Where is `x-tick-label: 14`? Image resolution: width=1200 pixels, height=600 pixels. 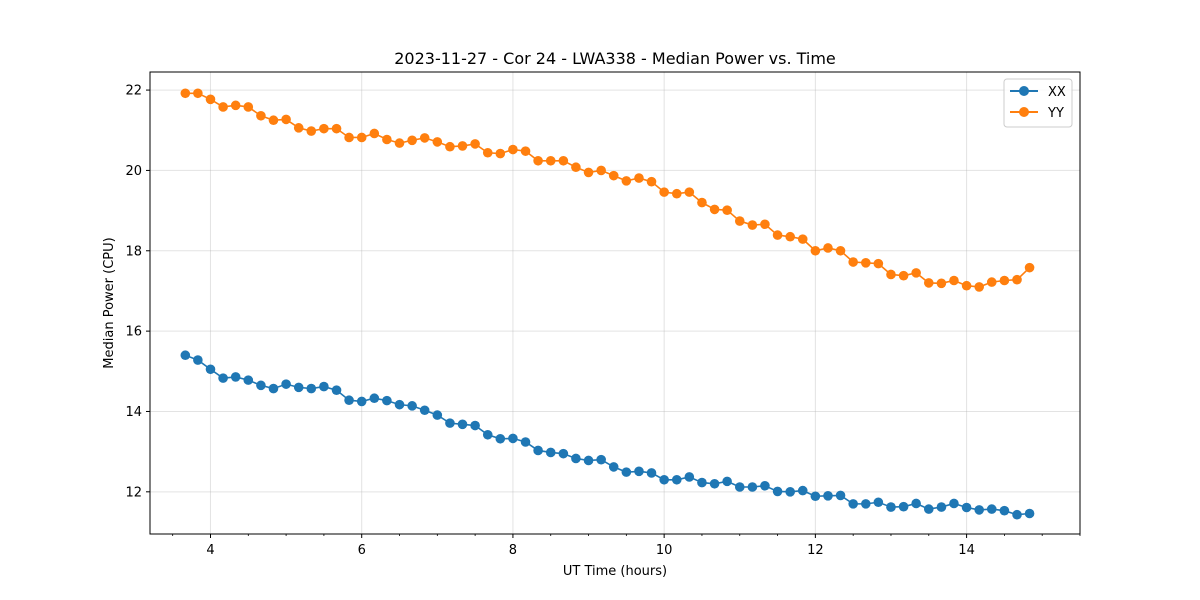 x-tick-label: 14 is located at coordinates (966, 550).